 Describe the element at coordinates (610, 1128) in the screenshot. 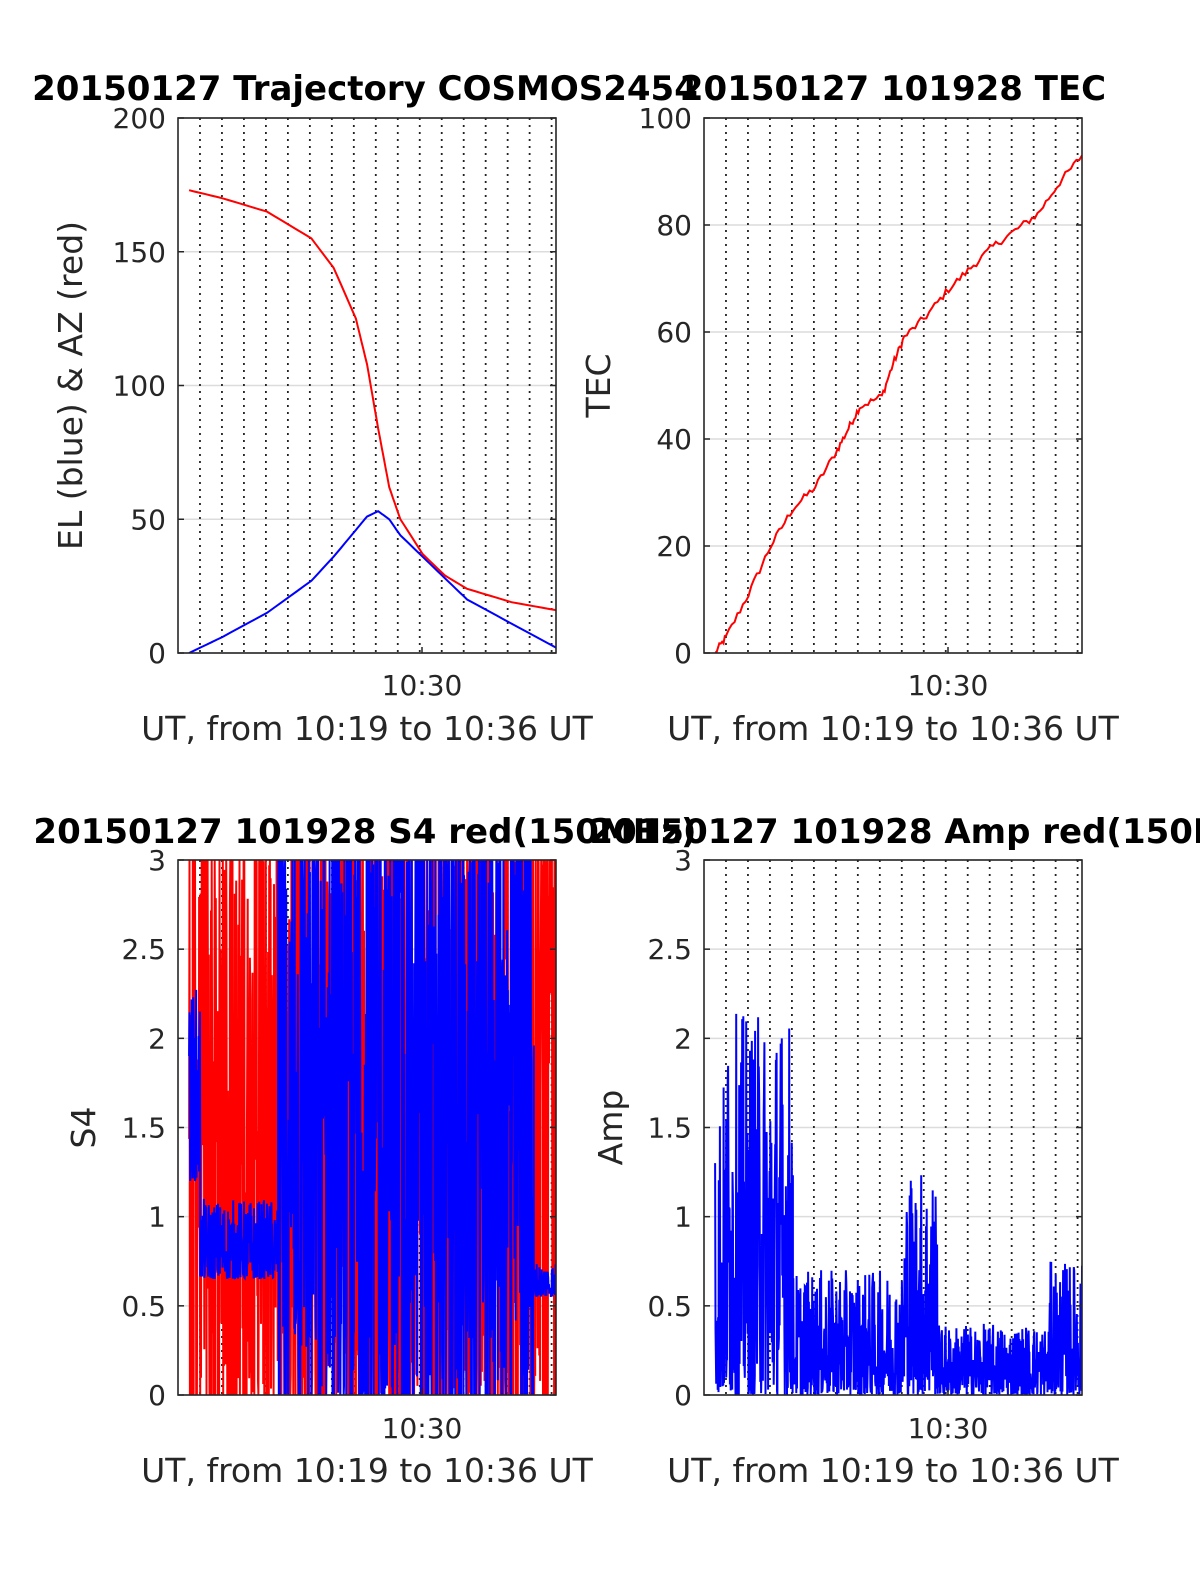

I see `y-axis-label: Amp` at that location.